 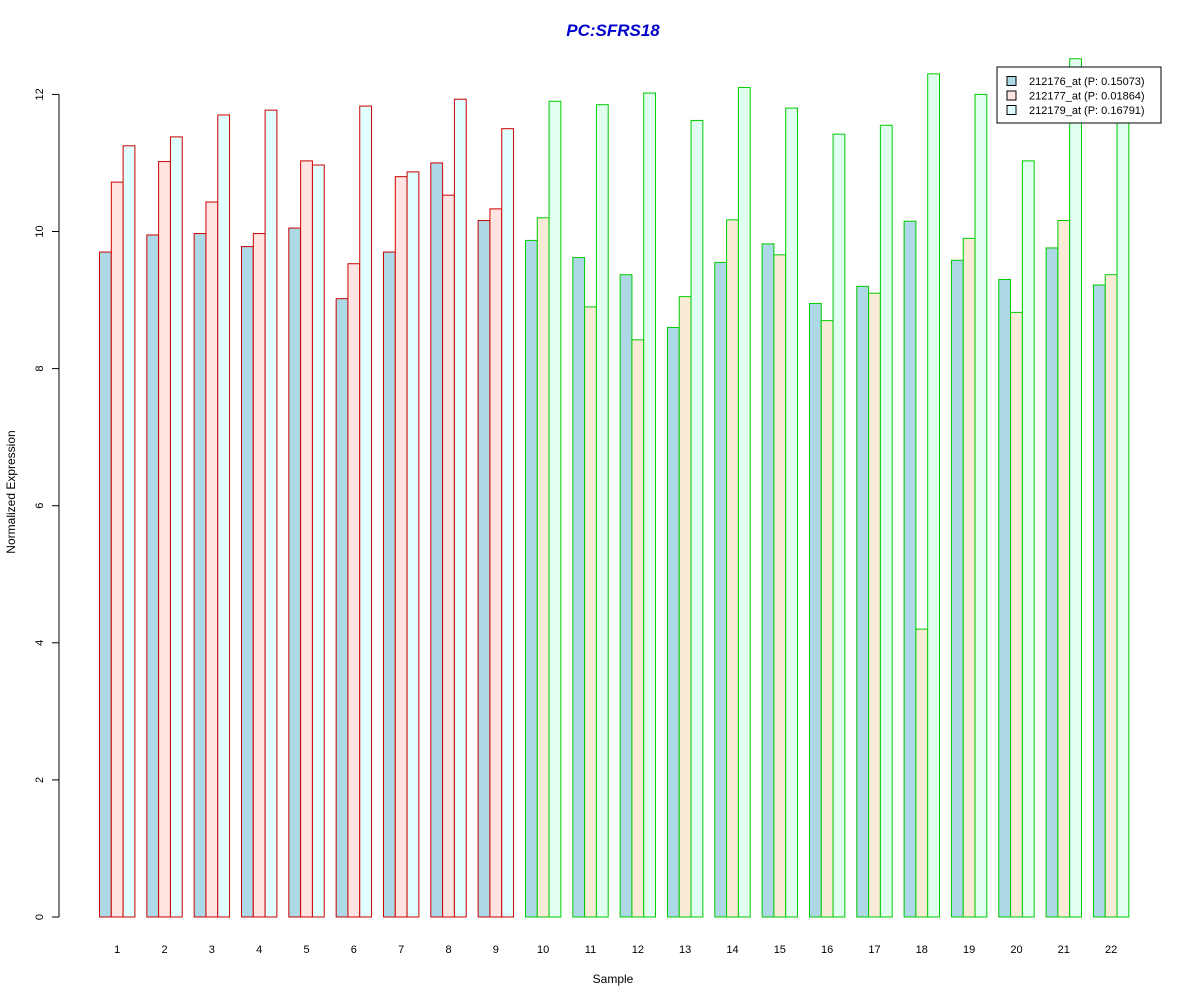 What do you see at coordinates (874, 950) in the screenshot?
I see `x-tick-label-17: 17` at bounding box center [874, 950].